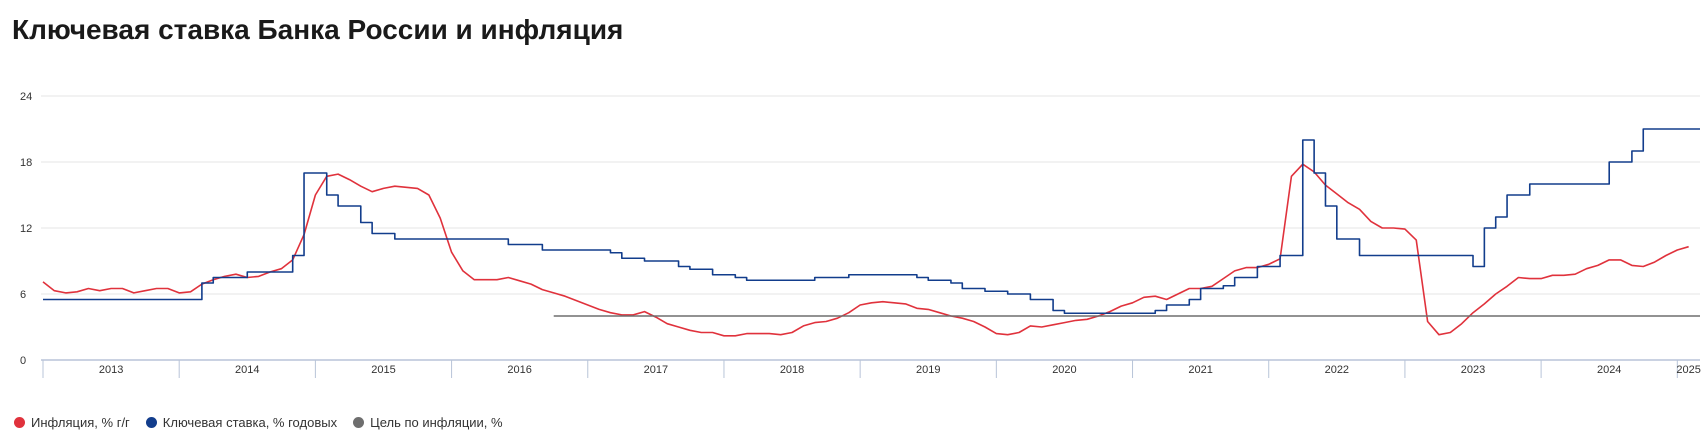  Describe the element at coordinates (111, 370) in the screenshot. I see `x-tick-label: 2013` at that location.